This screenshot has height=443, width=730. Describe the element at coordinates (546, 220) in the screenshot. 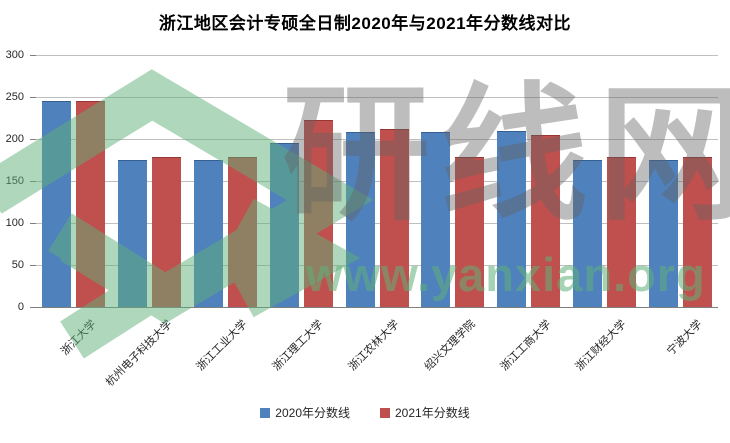

I see `bar-2021年分数线-浙江工商大学` at that location.